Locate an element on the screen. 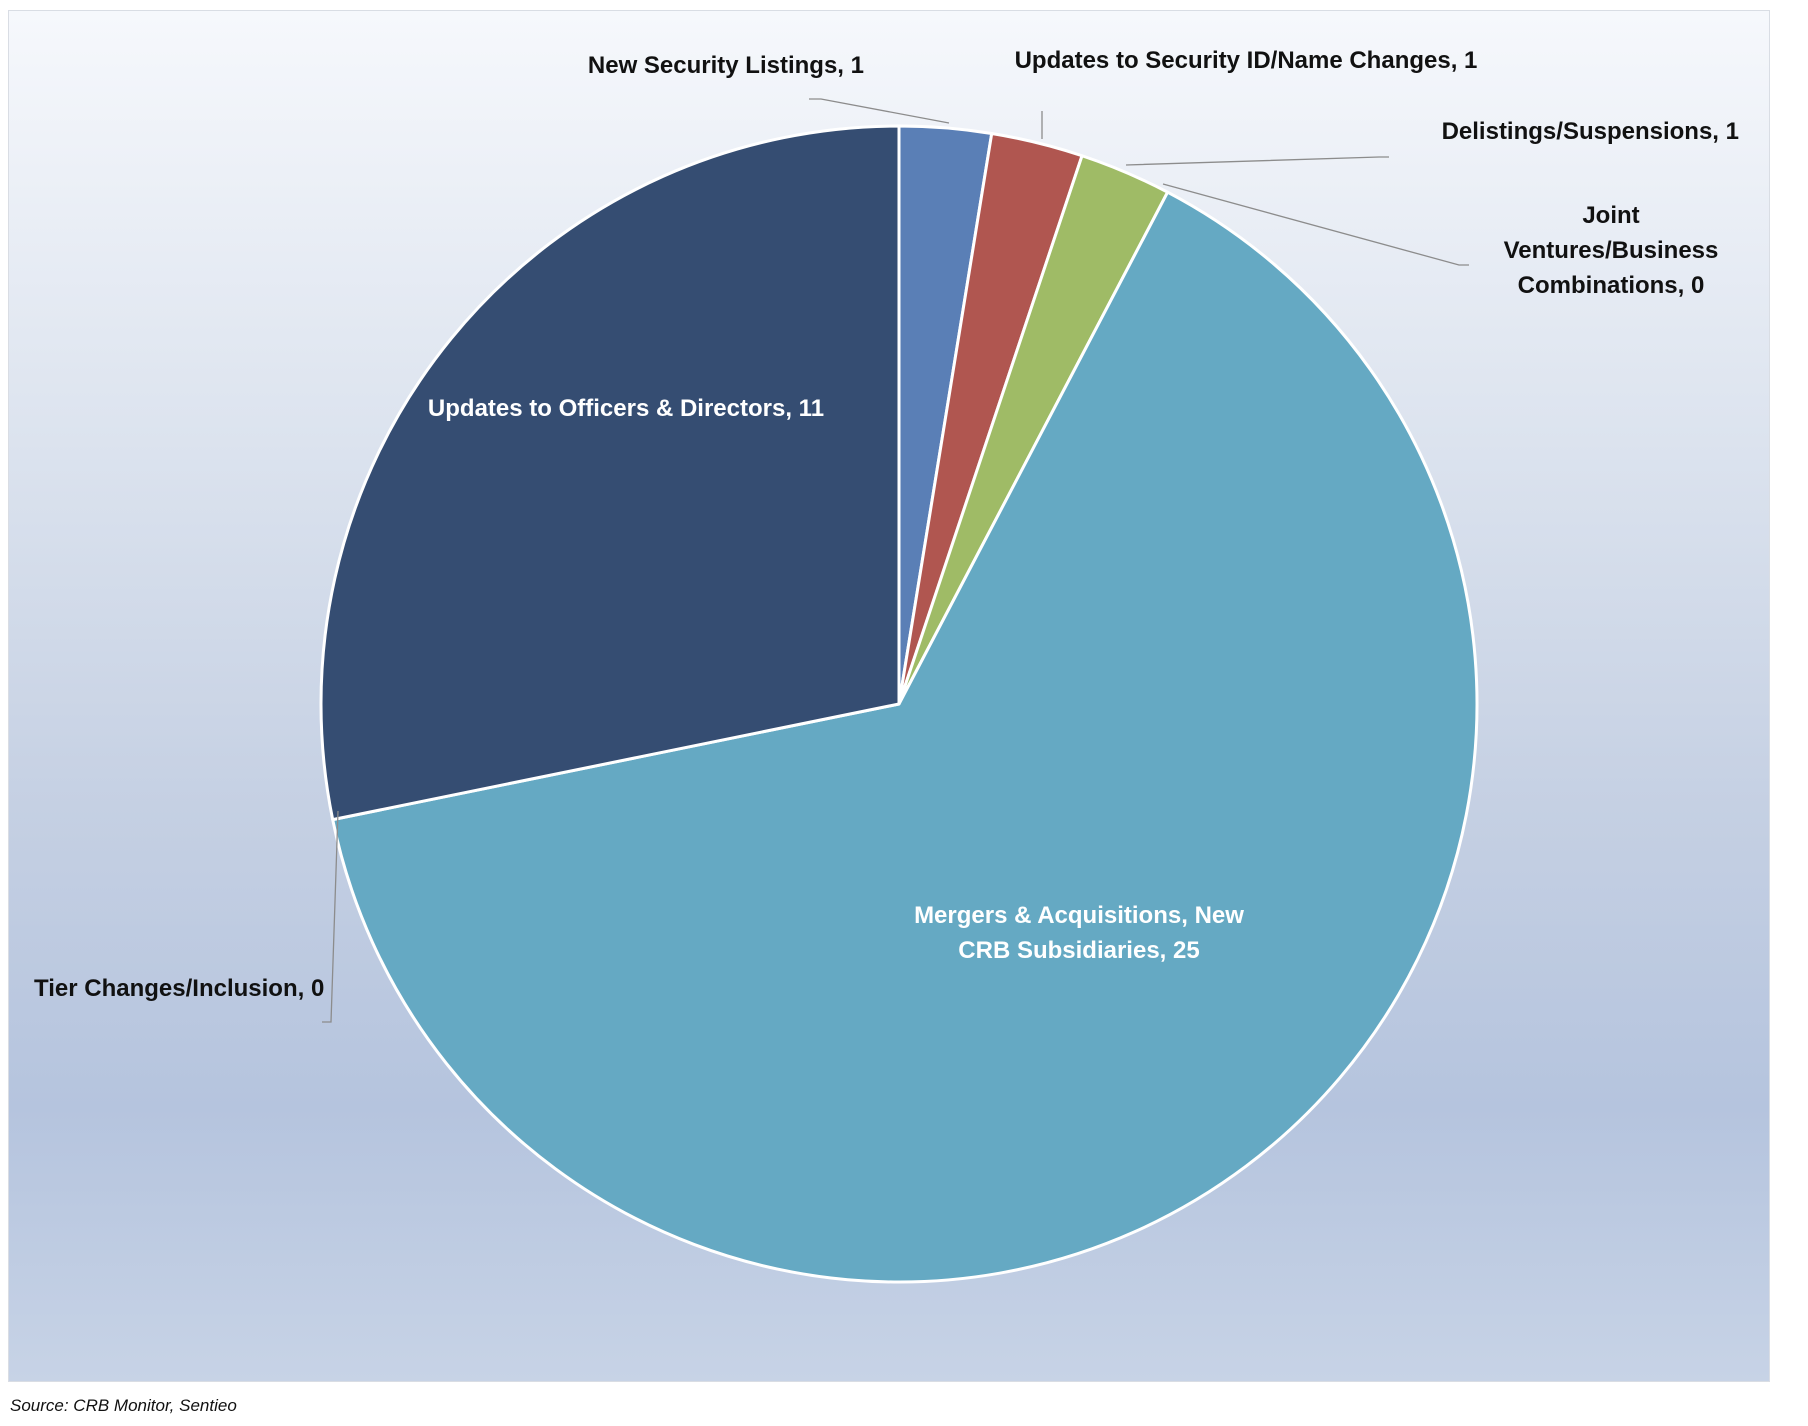  data-label-new-security-listings: New Security Listings, 1 is located at coordinates (726, 65).